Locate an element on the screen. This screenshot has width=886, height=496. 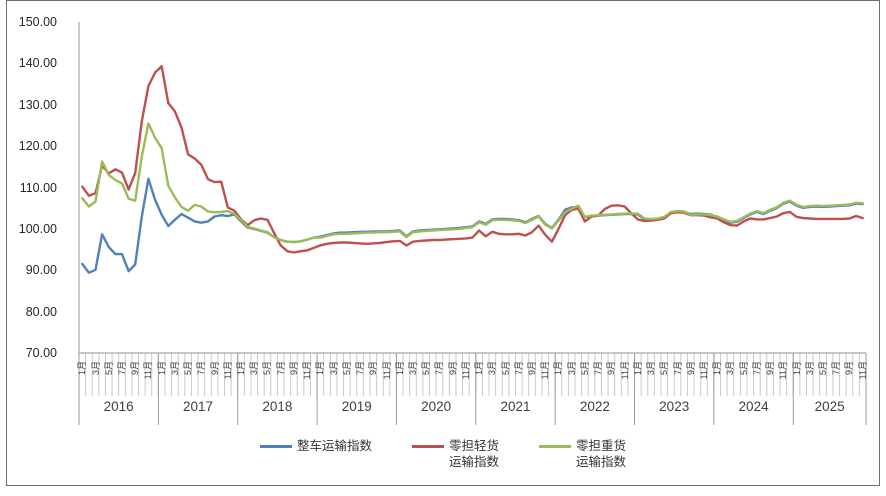
legend-label: 零担轻货 运输指数 is located at coordinates (473, 454).